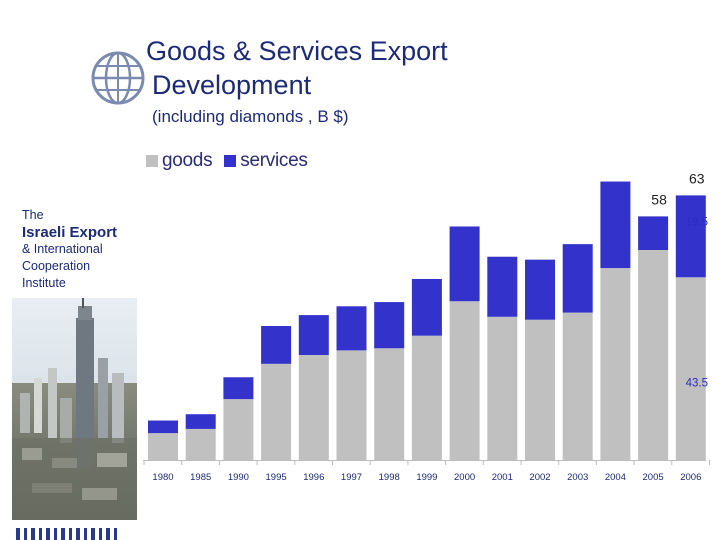 The image size is (720, 540). Describe the element at coordinates (238, 477) in the screenshot. I see `x-tick-label-1990: 1990` at that location.